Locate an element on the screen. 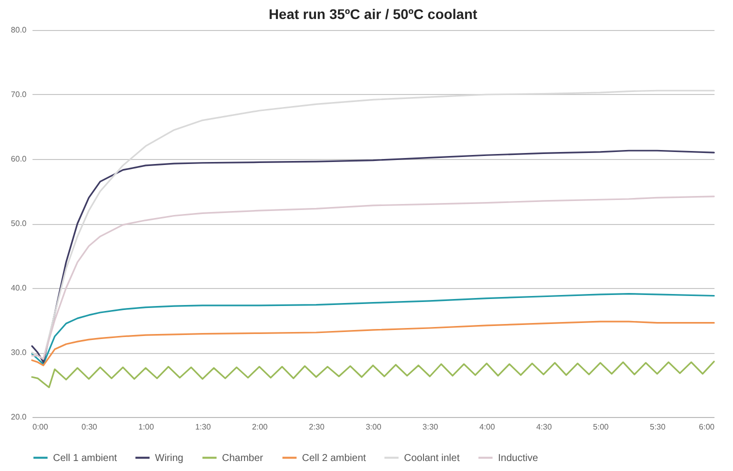 This screenshot has width=733, height=471. x-tick-label: 0:00 is located at coordinates (40, 427).